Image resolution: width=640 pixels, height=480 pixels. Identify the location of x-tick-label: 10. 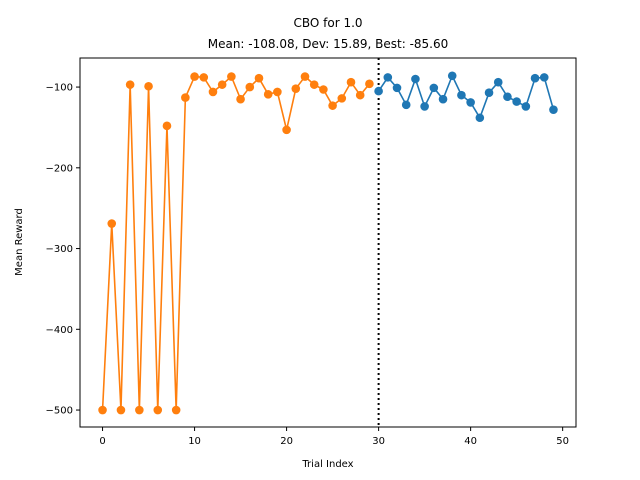
(194, 441).